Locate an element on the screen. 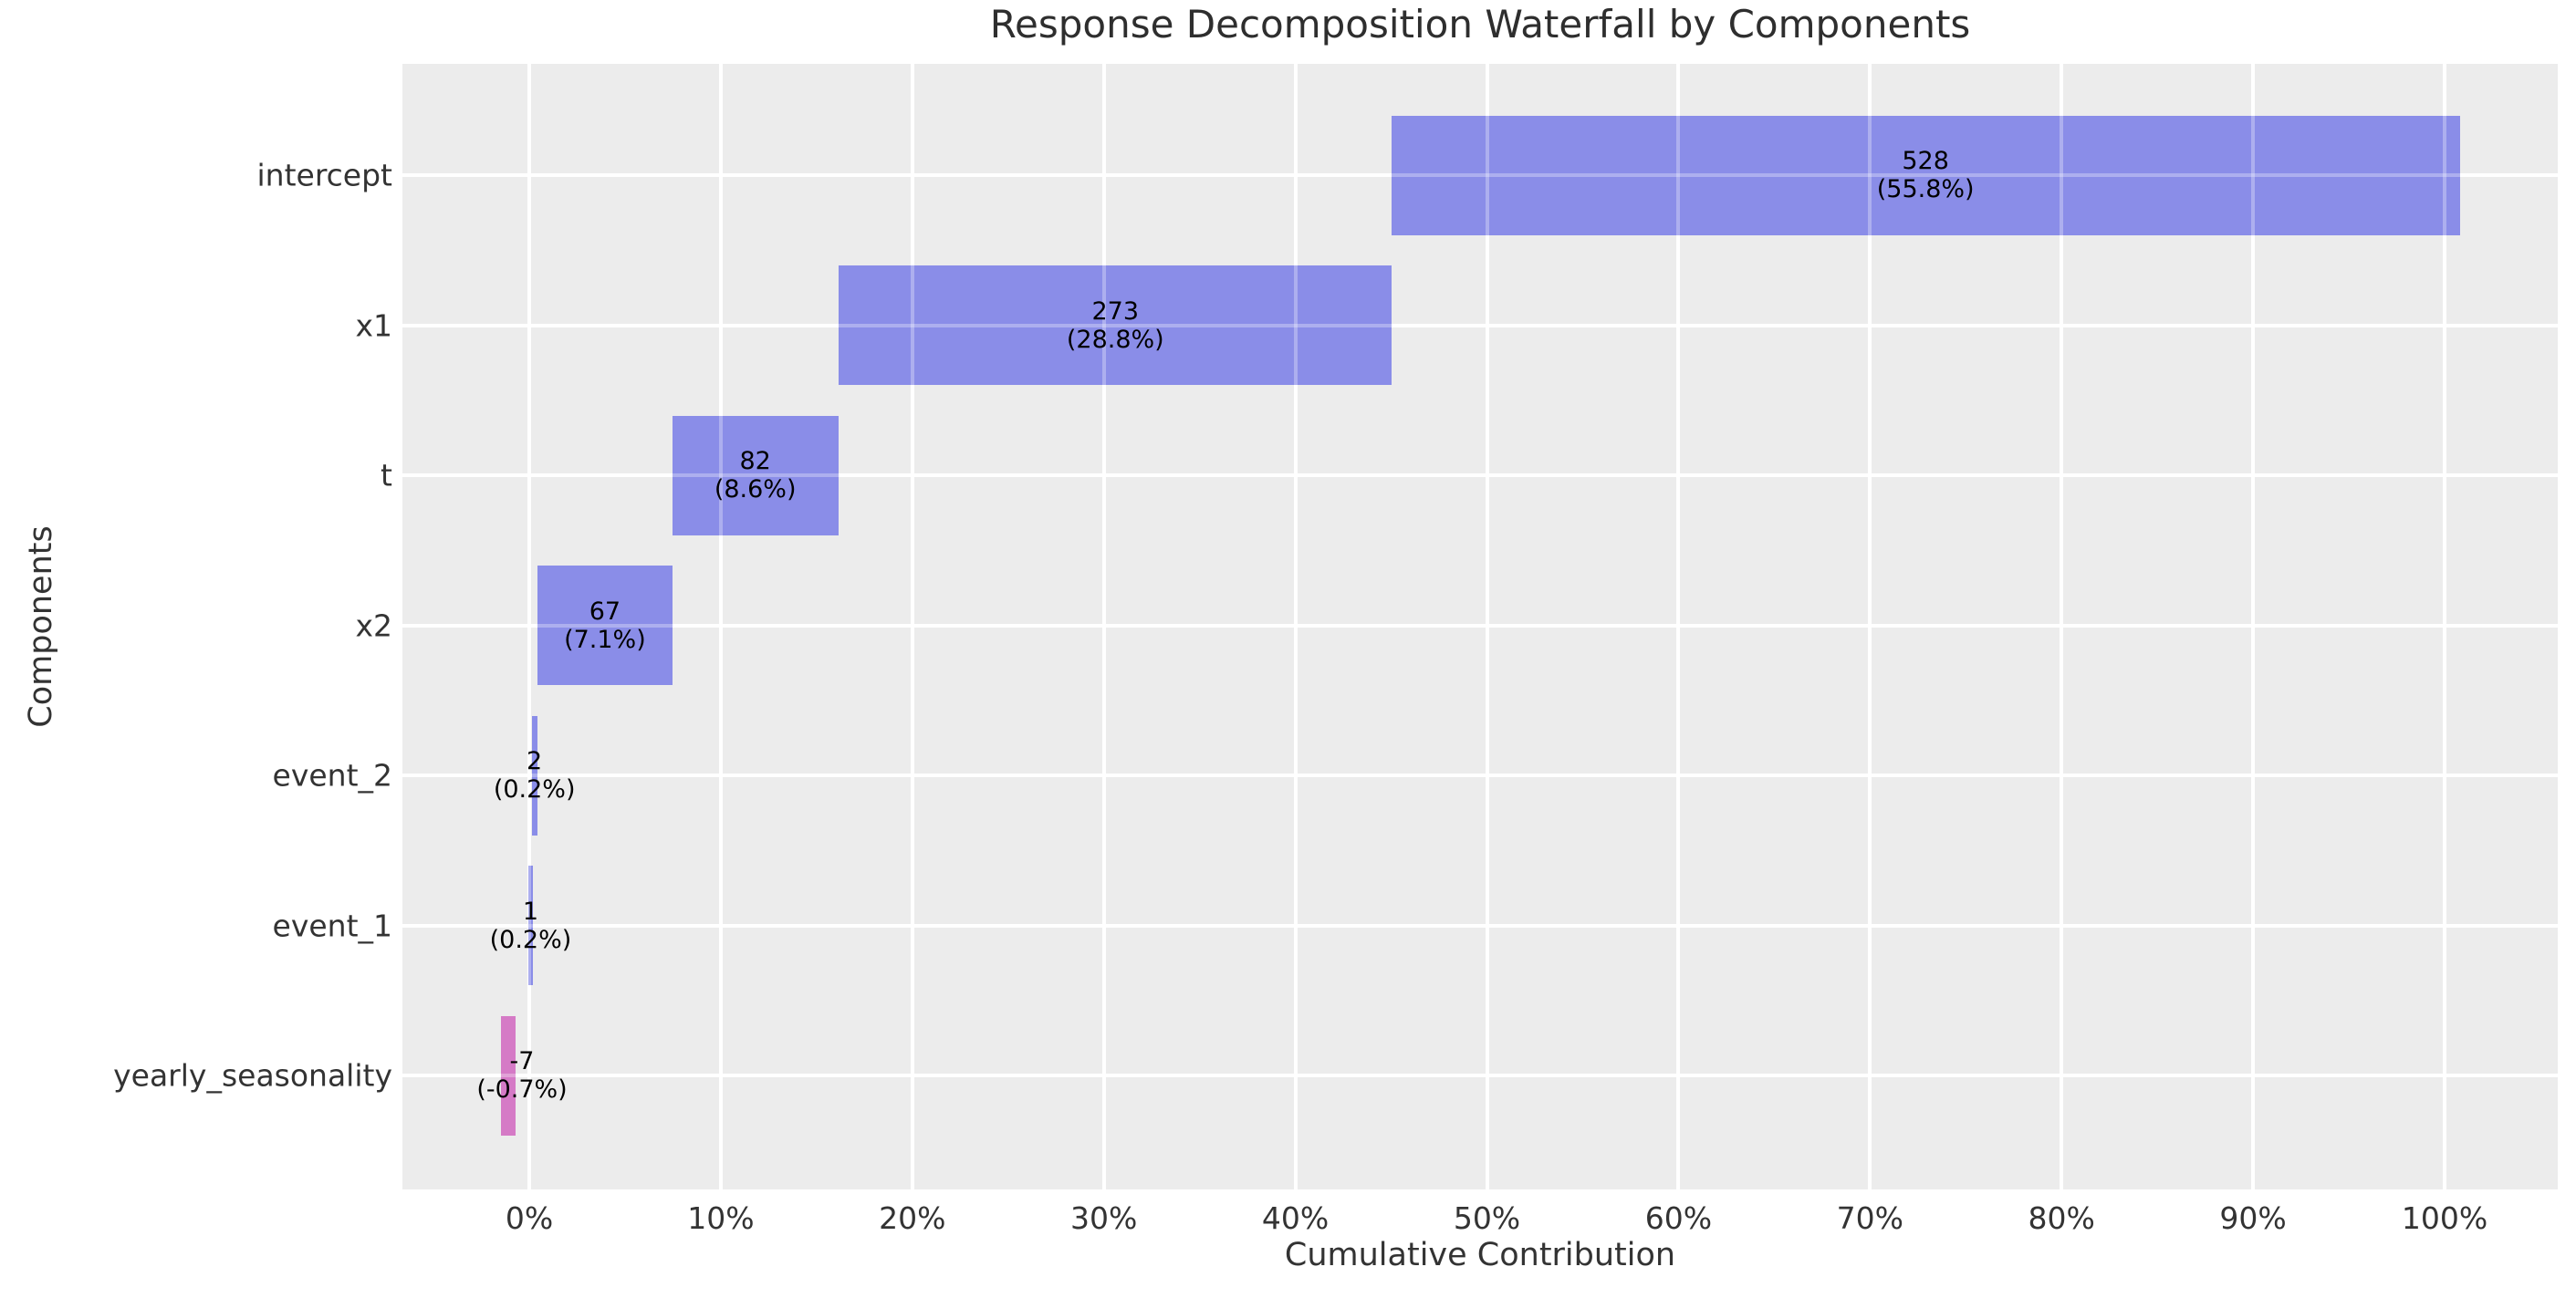 The image size is (2576, 1298). y-tick-label-event_1: event_1 is located at coordinates (332, 925).